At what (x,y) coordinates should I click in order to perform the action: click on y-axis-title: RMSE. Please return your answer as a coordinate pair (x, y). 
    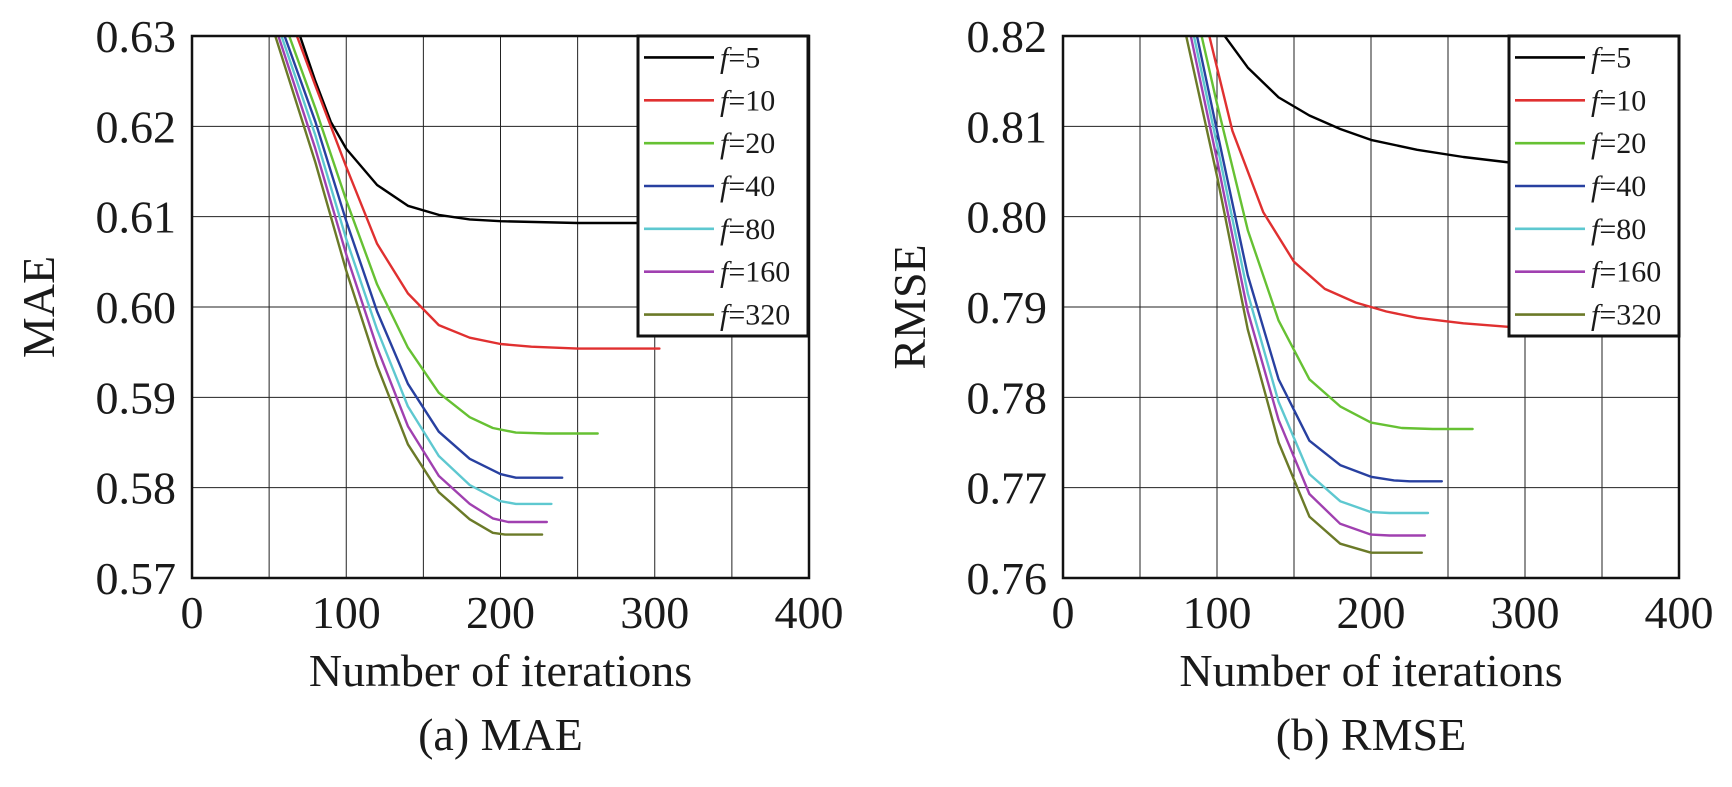
    Looking at the image, I should click on (909, 306).